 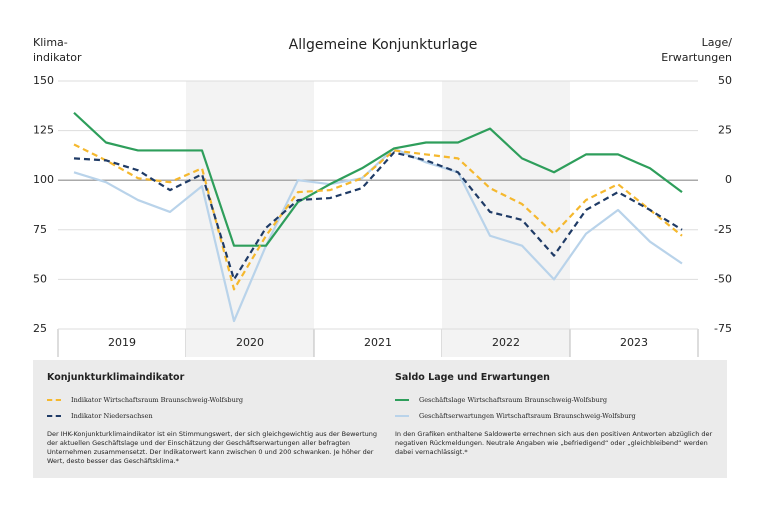 What do you see at coordinates (506, 342) in the screenshot?
I see `x-tick-label: 2022` at bounding box center [506, 342].